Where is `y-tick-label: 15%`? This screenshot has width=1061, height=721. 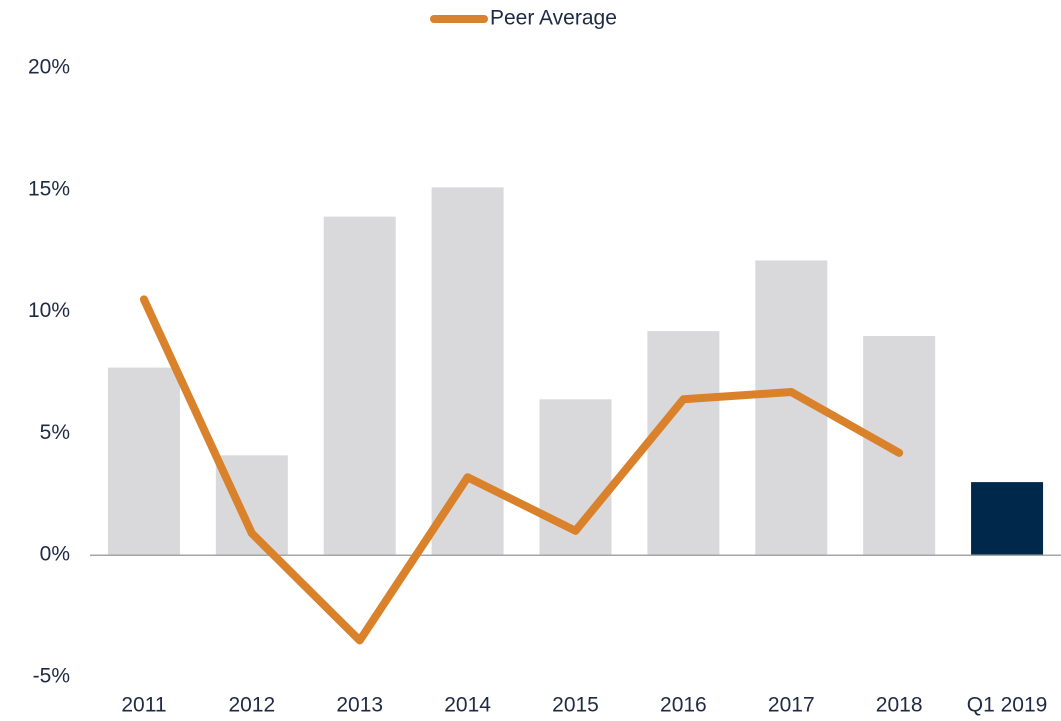 y-tick-label: 15% is located at coordinates (49, 188).